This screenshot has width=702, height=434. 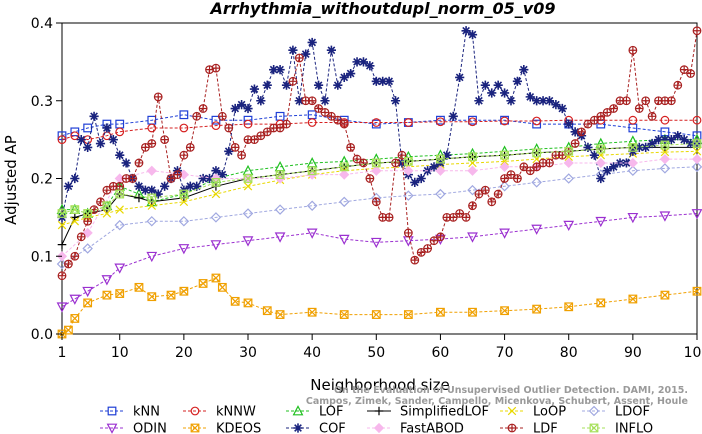 What do you see at coordinates (432, 428) in the screenshot?
I see `legend-label: FastABOD` at bounding box center [432, 428].